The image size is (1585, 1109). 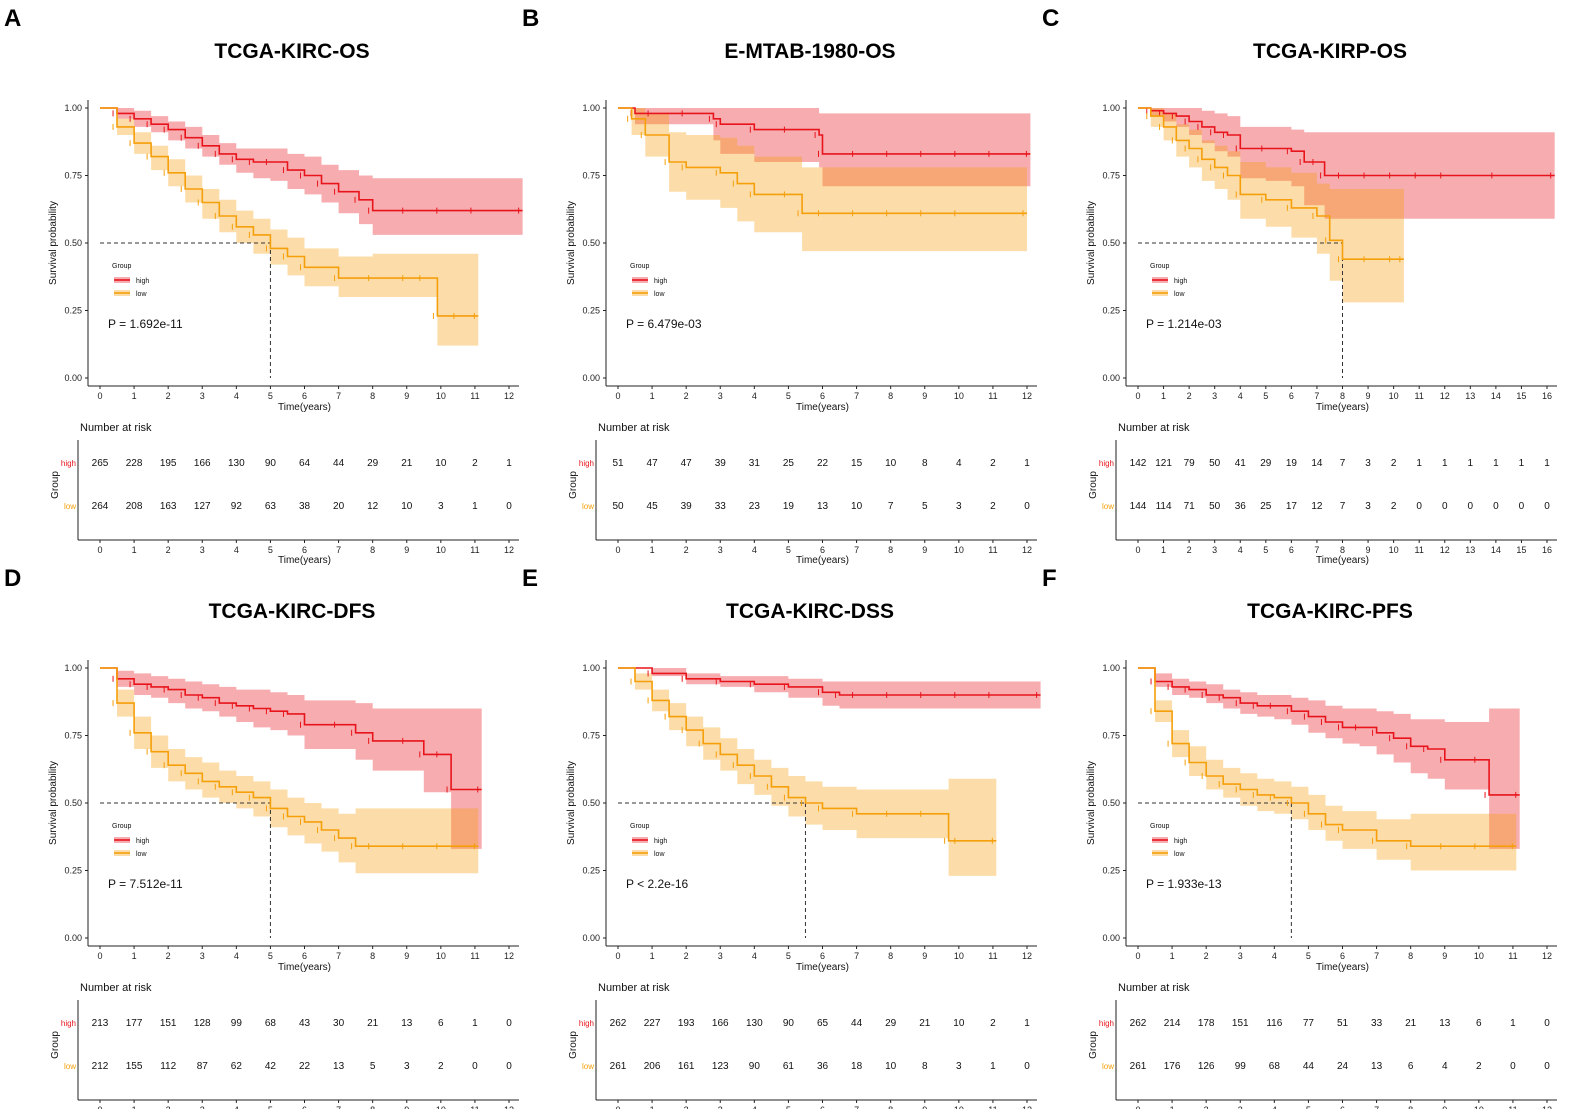 I want to click on risk-high-count: 116, so click(x=1274, y=1023).